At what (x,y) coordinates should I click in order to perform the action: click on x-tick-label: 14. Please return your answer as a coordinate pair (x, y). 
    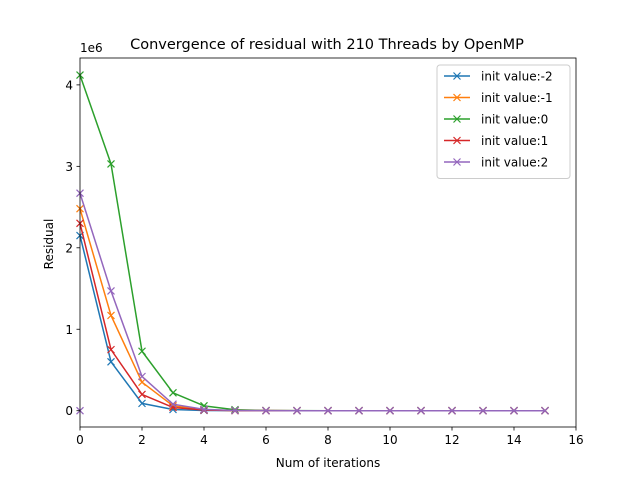
    Looking at the image, I should click on (513, 440).